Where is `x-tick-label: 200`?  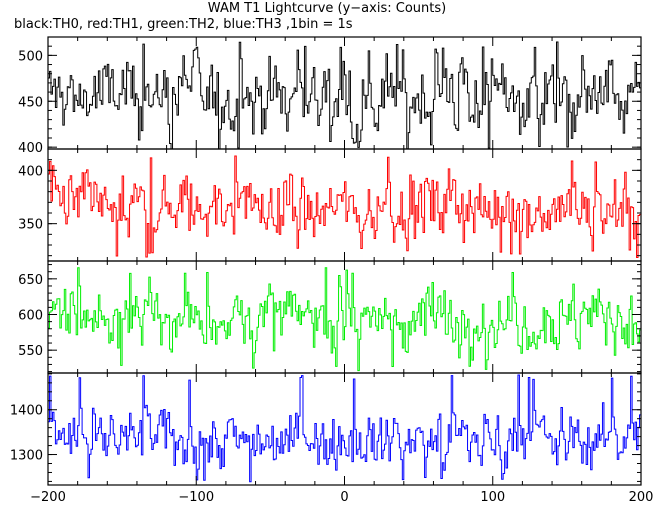
x-tick-label: 200 is located at coordinates (641, 497).